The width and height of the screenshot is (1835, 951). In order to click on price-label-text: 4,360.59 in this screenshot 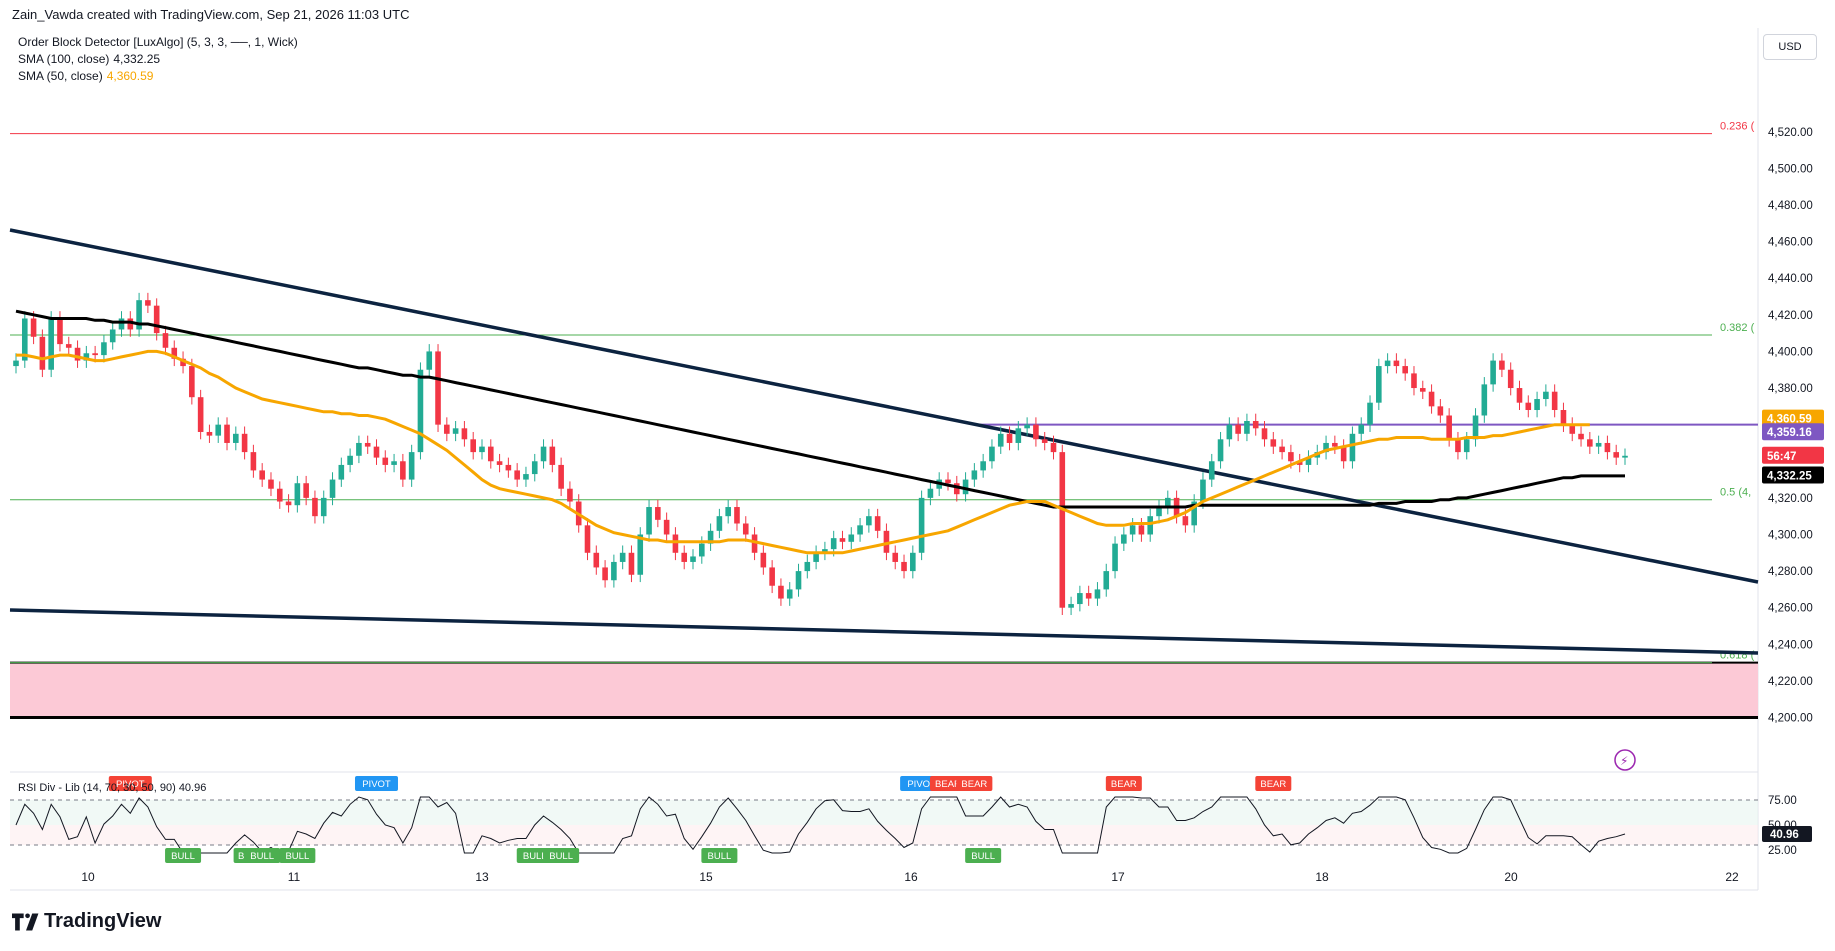, I will do `click(1789, 420)`.